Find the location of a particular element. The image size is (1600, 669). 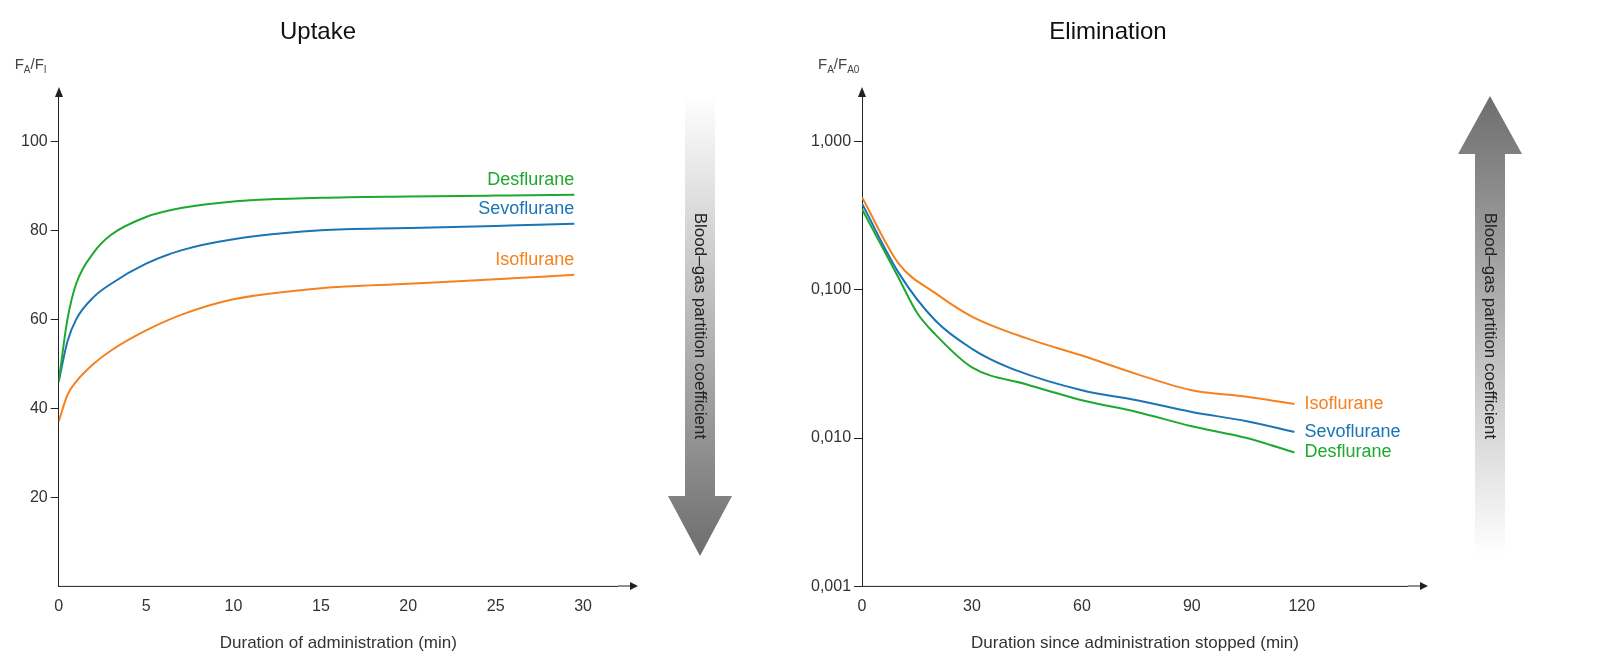

x-tick-label: 20 is located at coordinates (408, 606).